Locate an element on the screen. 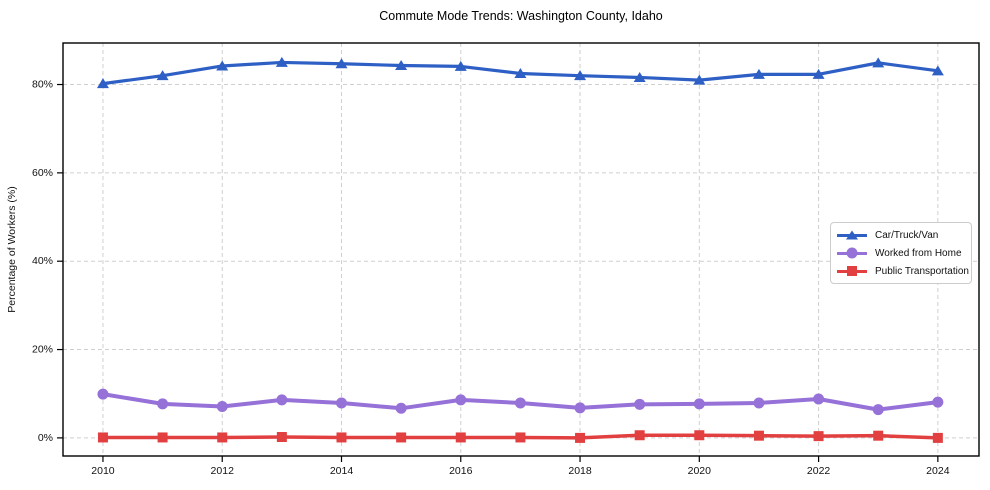  x-tick-label: 2012 is located at coordinates (223, 471).